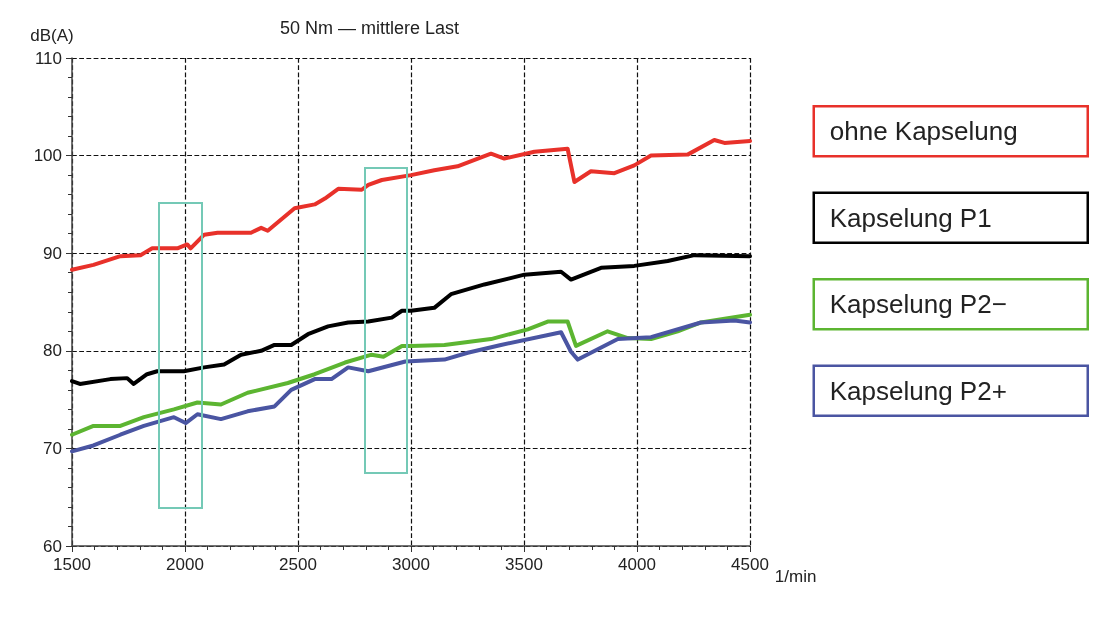  What do you see at coordinates (48, 58) in the screenshot?
I see `y-tick-label: 110` at bounding box center [48, 58].